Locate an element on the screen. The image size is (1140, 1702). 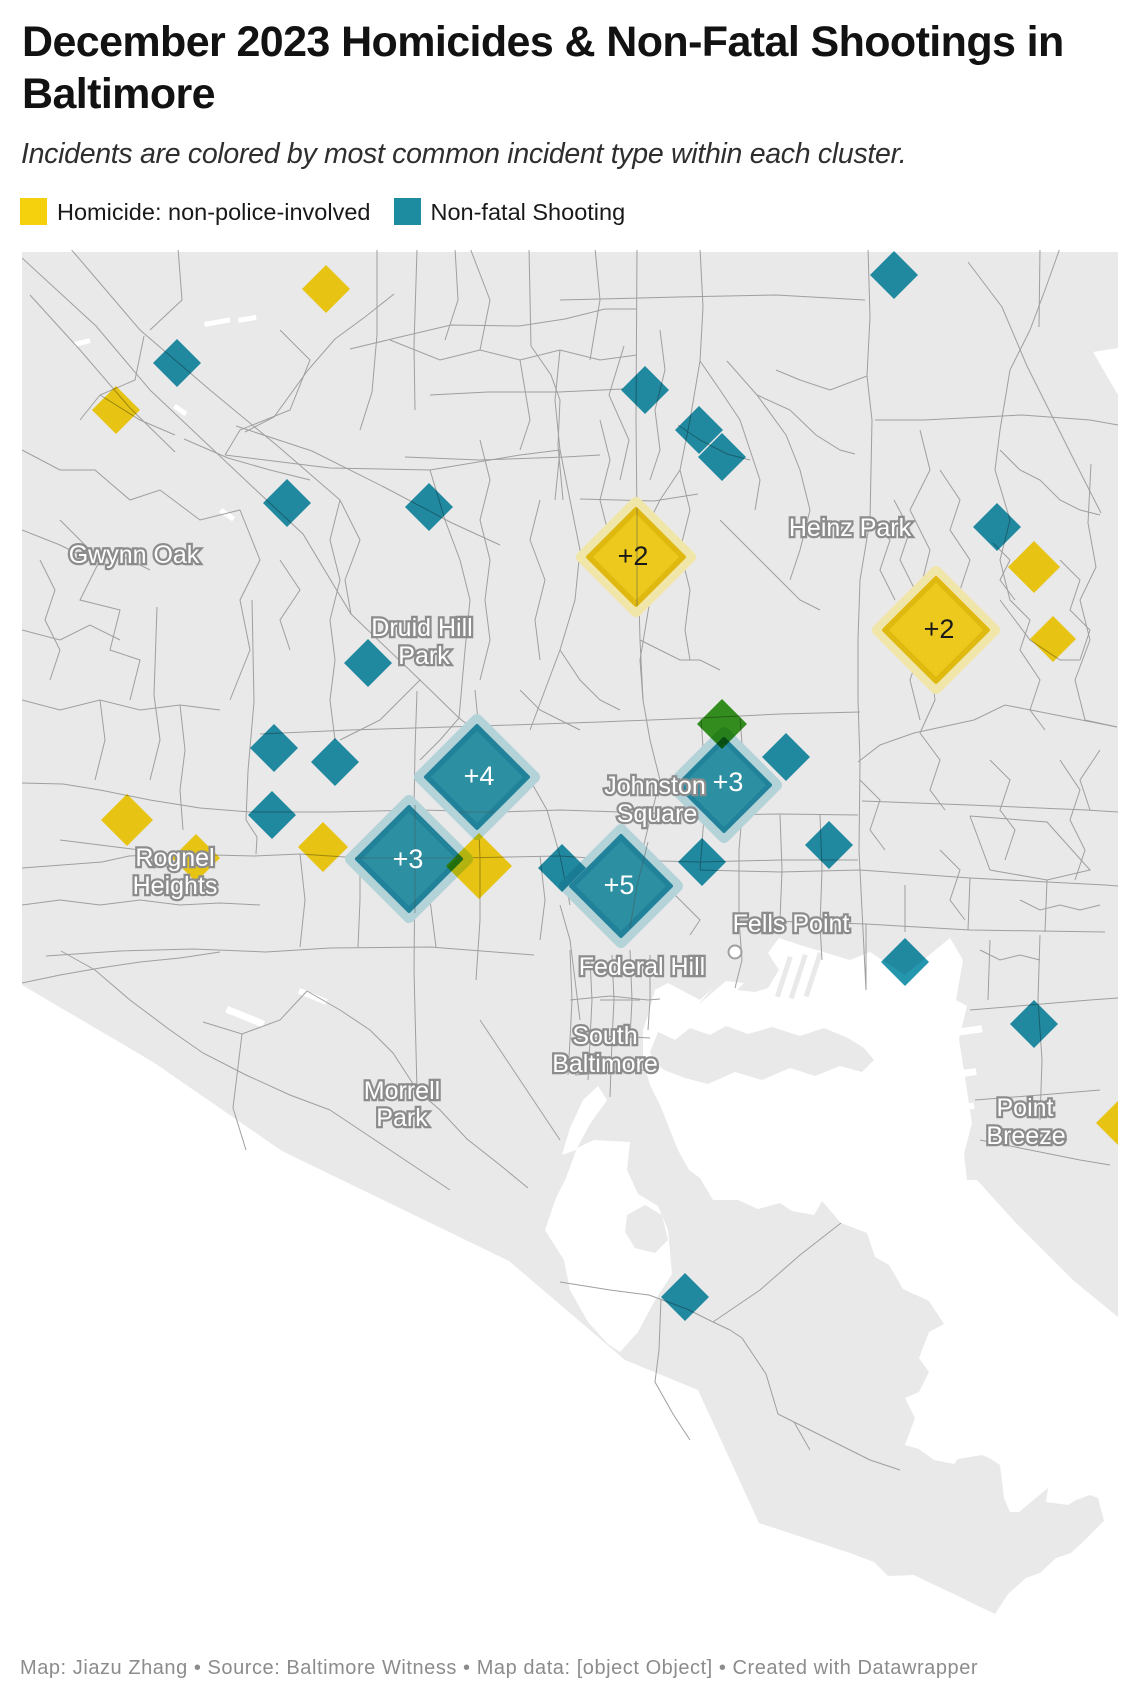
svg-text: Baltimore is located at coordinates (605, 1064).